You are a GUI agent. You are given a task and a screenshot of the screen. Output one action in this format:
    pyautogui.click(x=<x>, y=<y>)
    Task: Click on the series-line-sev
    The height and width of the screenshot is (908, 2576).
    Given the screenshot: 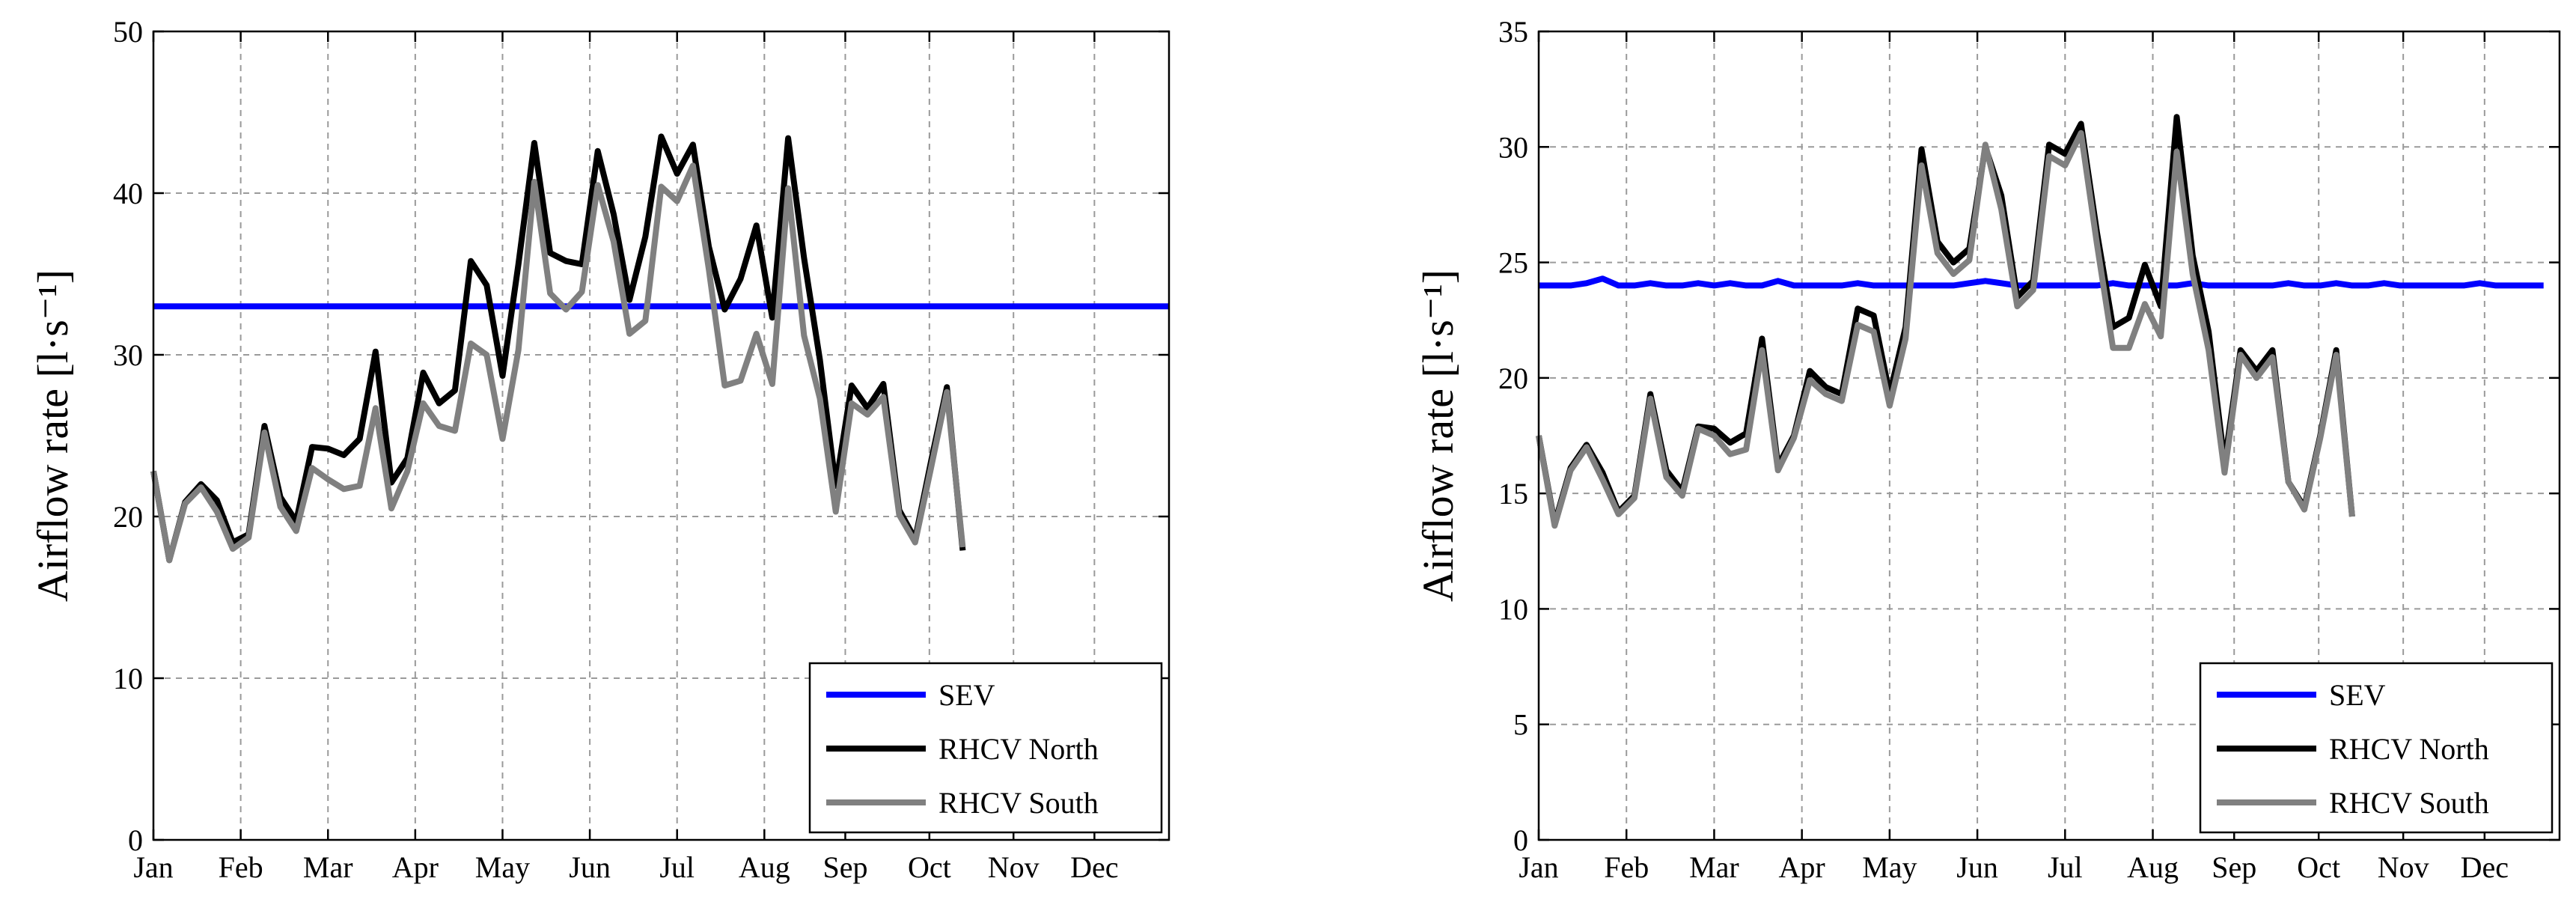 What is the action you would take?
    pyautogui.click(x=2042, y=282)
    